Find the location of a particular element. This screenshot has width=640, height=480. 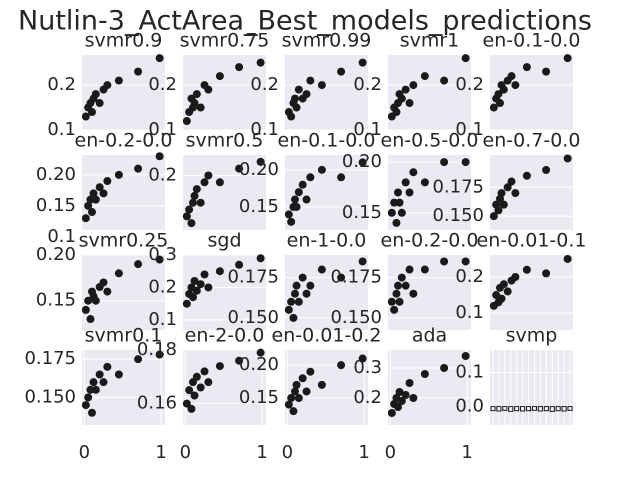

y-tick-label: 0.0 is located at coordinates (469, 406).